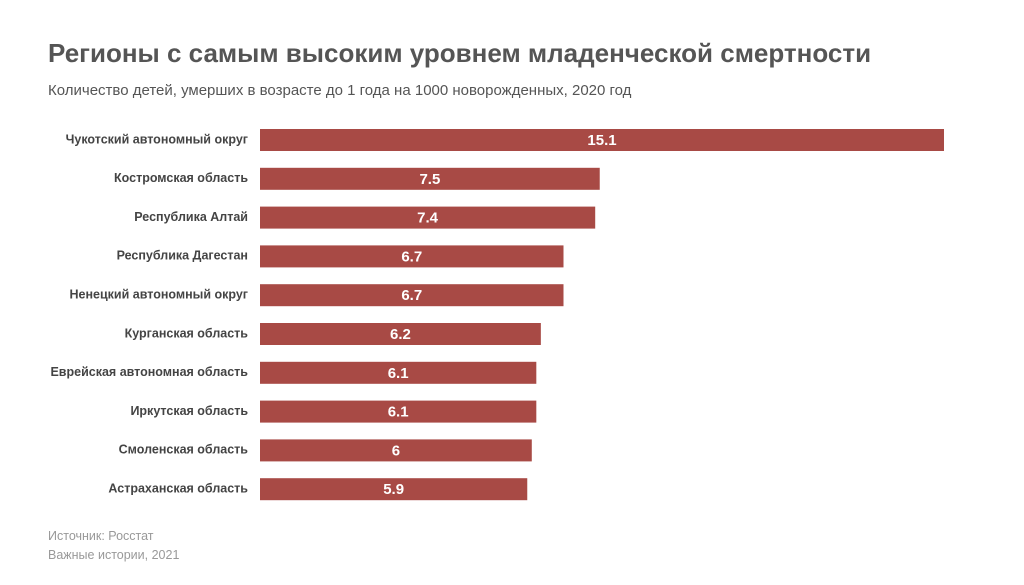 The width and height of the screenshot is (1024, 585). I want to click on credit-note: Важные истории, 2021, so click(114, 555).